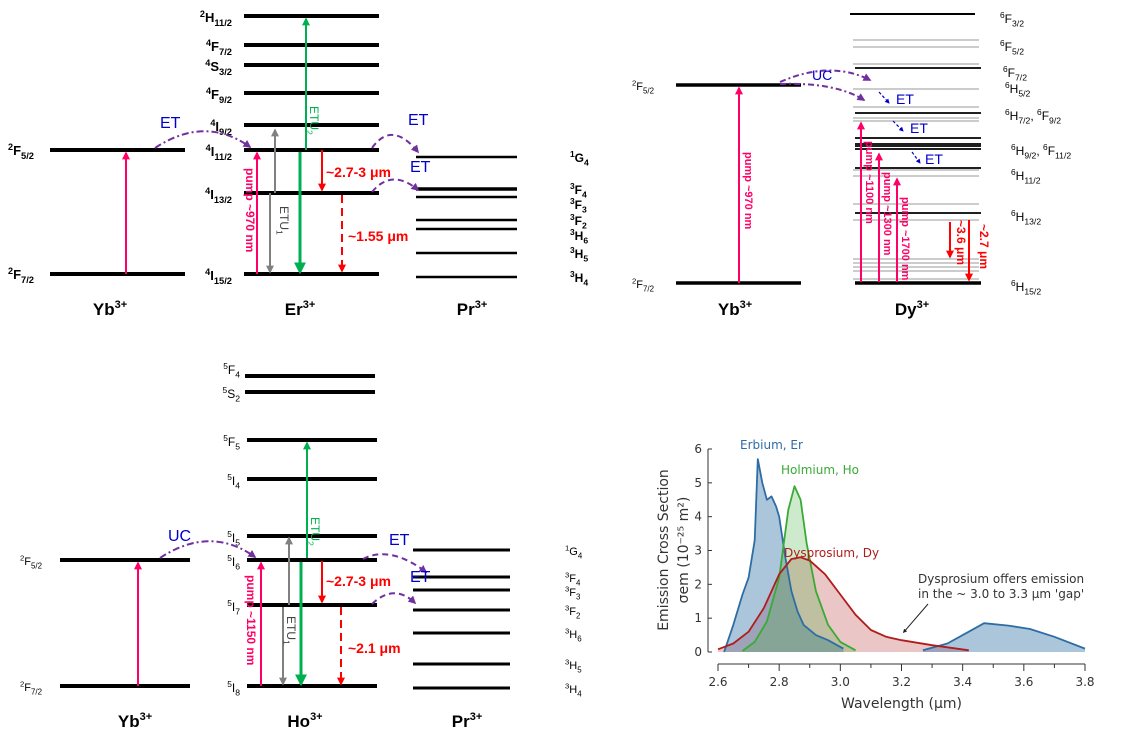 This screenshot has height=746, width=1131. I want to click on term-letter: ETU, so click(291, 628).